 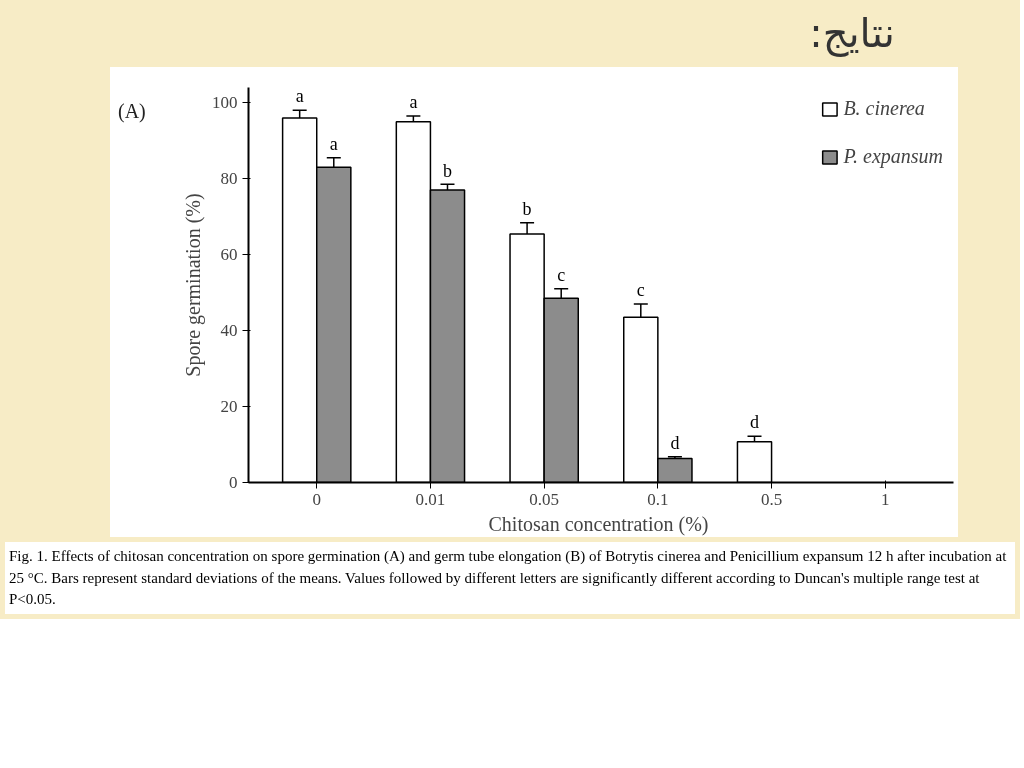 What do you see at coordinates (658, 499) in the screenshot?
I see `x-tick-label: 0.1` at bounding box center [658, 499].